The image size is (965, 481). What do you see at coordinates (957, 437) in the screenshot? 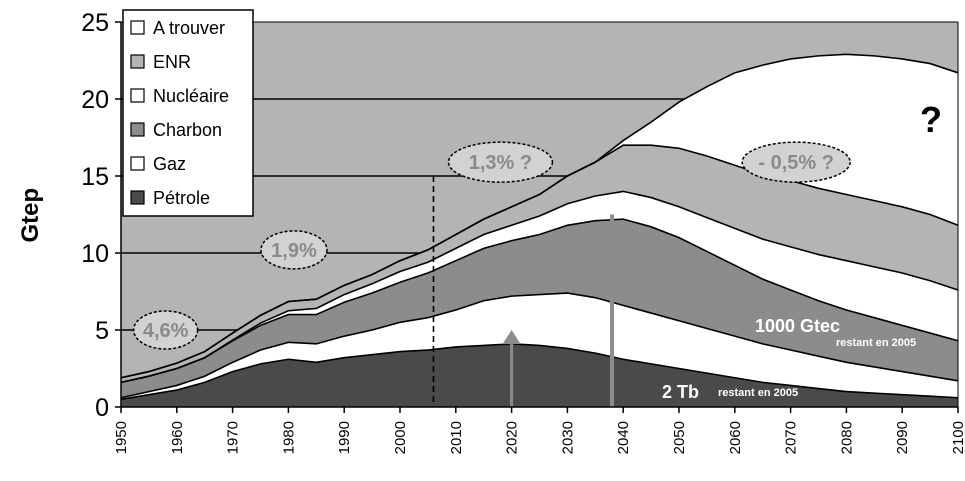
I see `x-tick-label: 2100` at bounding box center [957, 437].